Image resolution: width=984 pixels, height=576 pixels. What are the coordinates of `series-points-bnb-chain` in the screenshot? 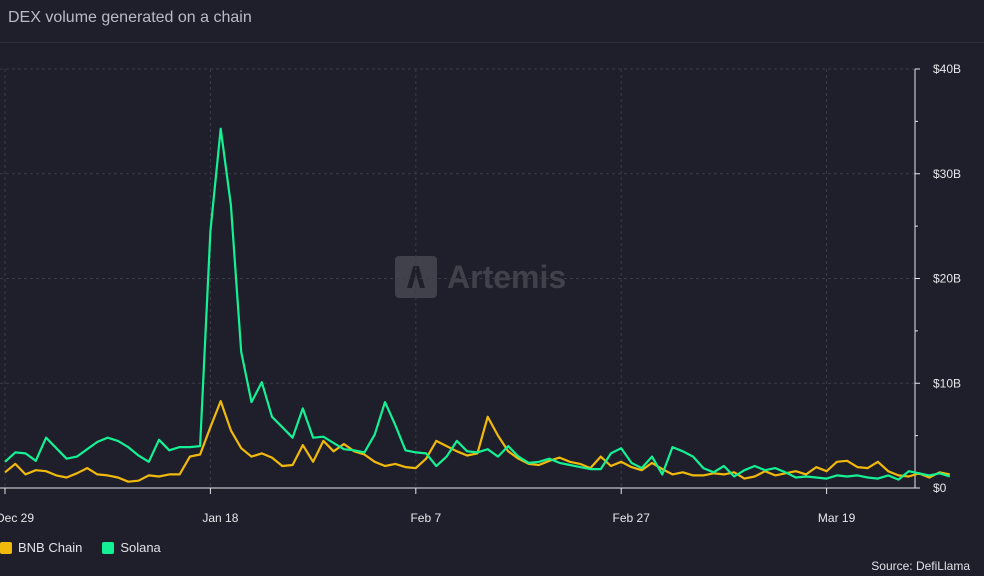 It's located at (477, 441).